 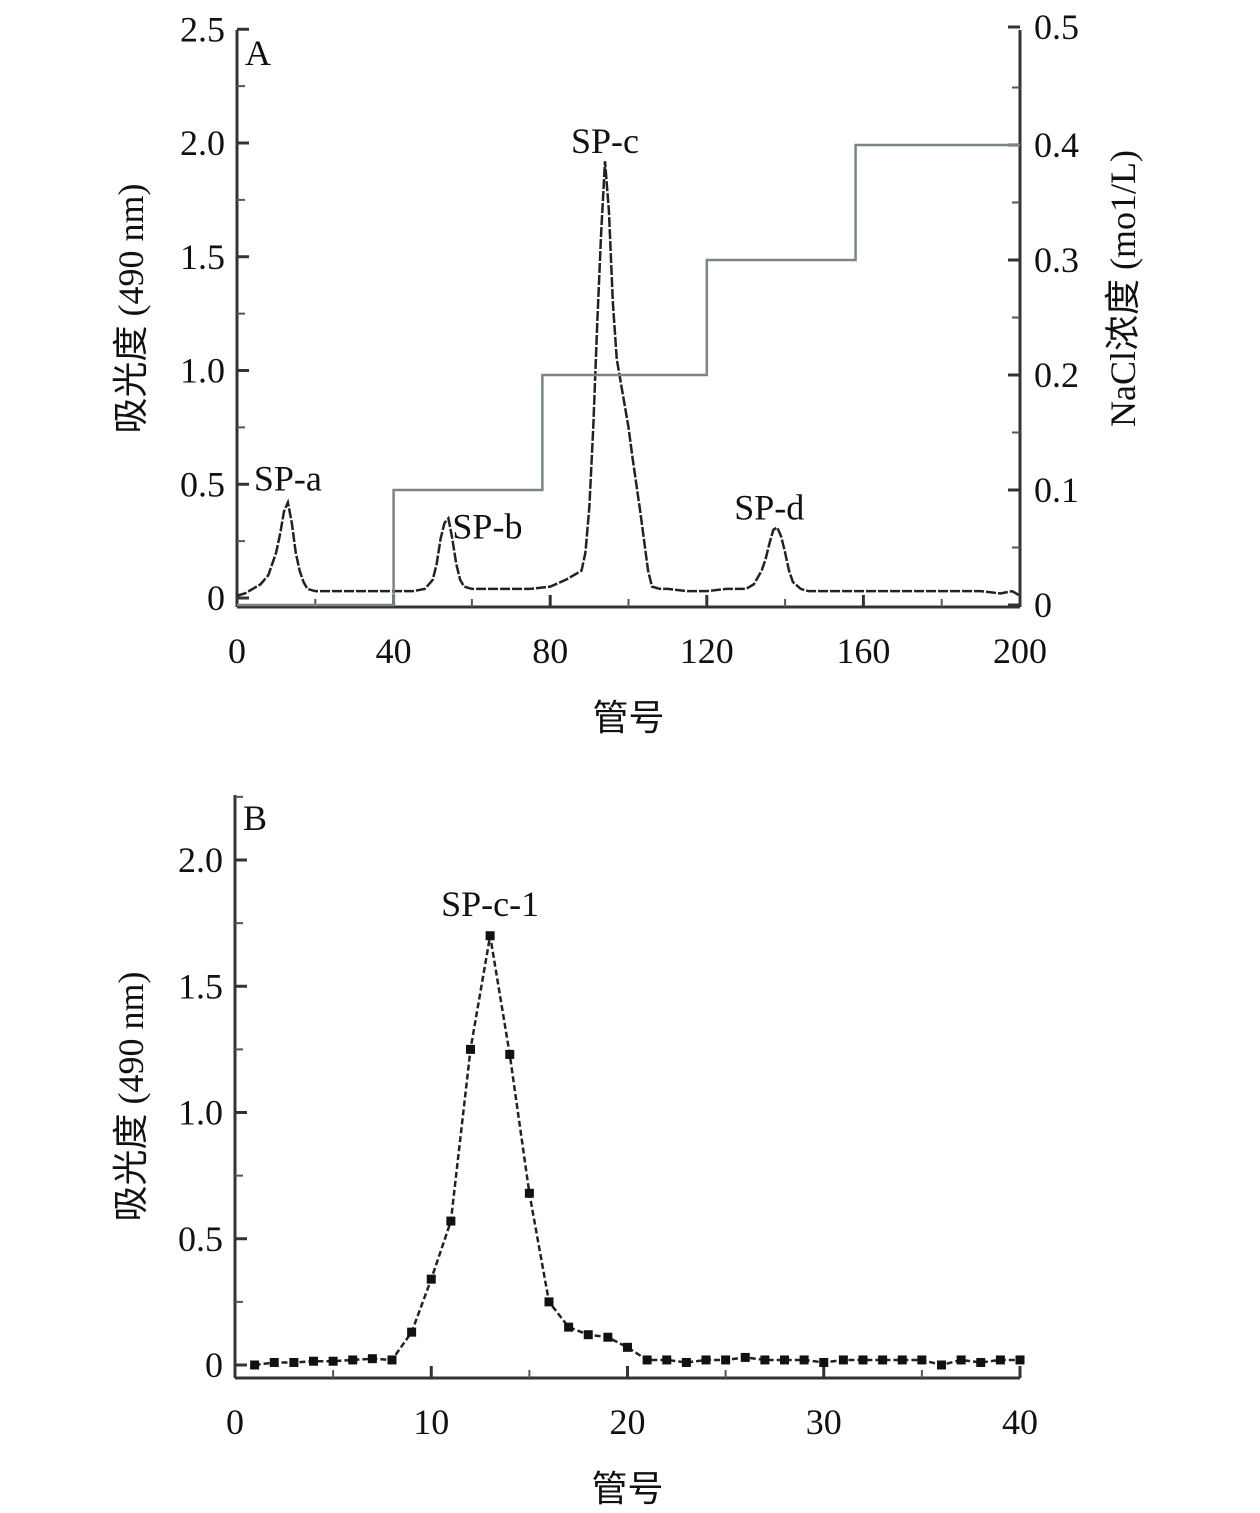 I want to click on peak-label: SP-a, so click(x=288, y=478).